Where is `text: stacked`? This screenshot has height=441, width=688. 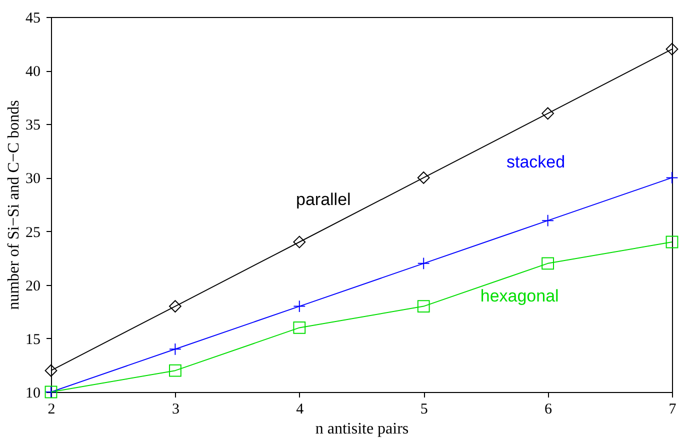
text: stacked is located at coordinates (536, 162).